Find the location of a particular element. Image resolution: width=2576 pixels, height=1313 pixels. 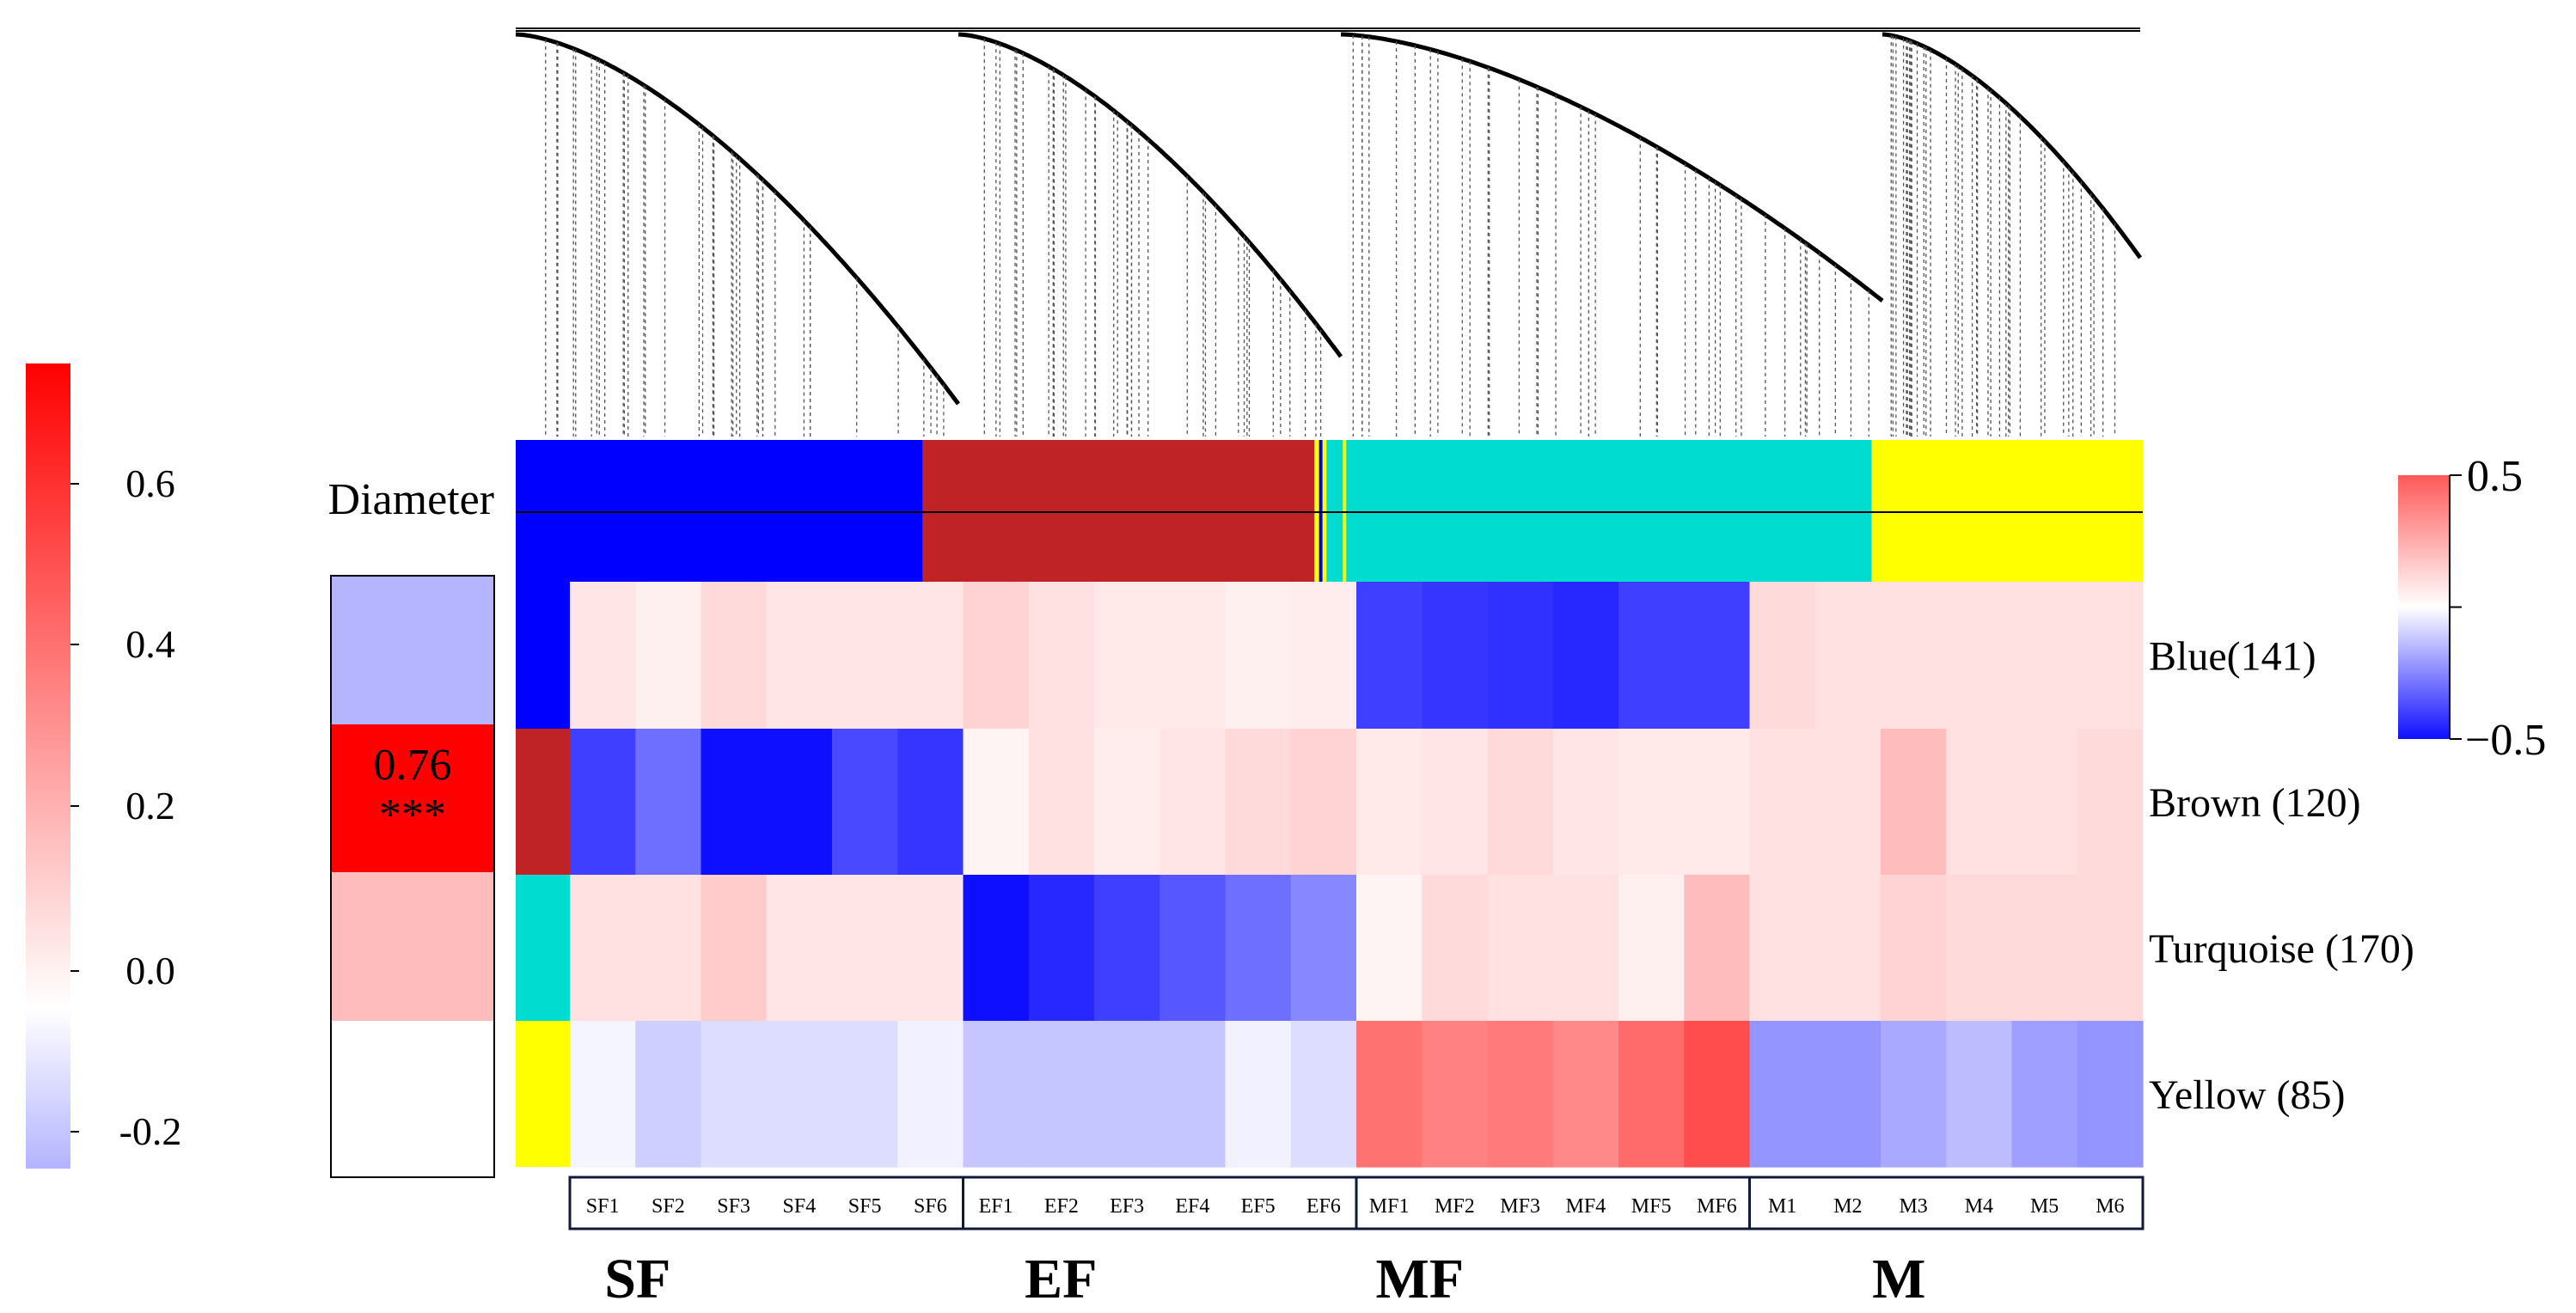

module-label: Blue(141) is located at coordinates (2232, 657).